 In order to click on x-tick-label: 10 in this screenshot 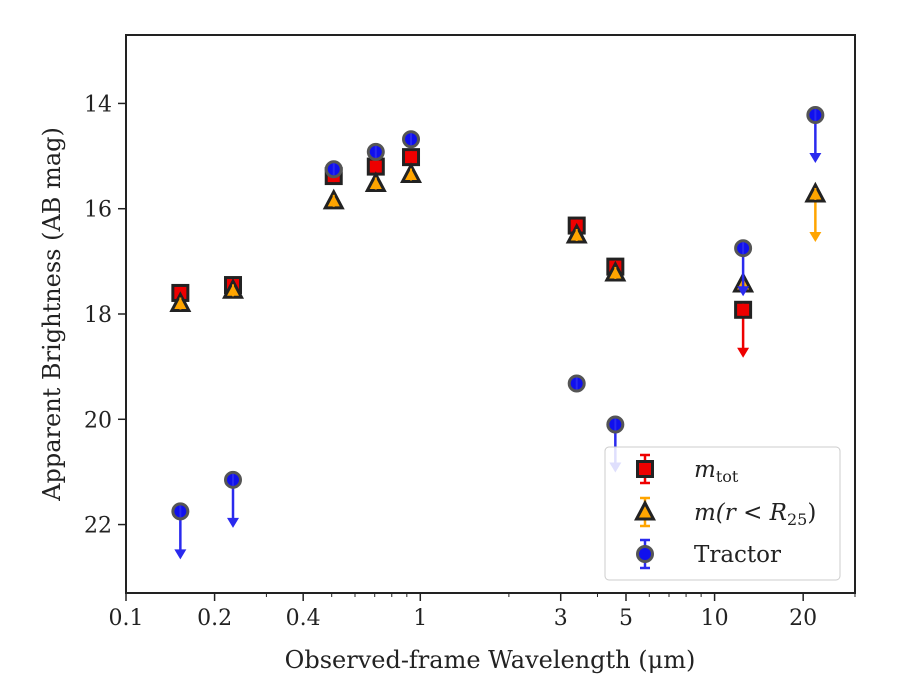, I will do `click(715, 618)`.